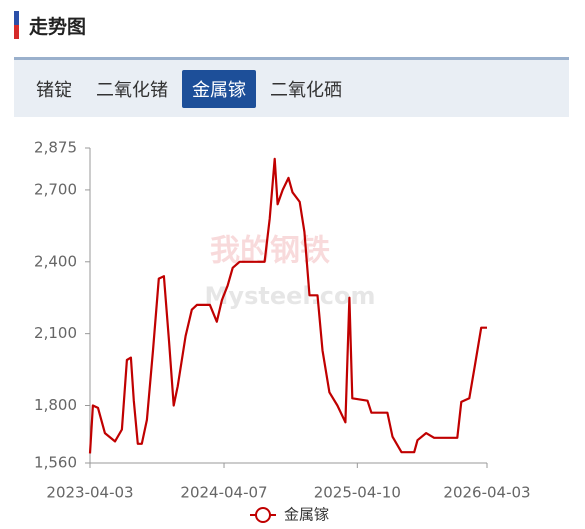 The width and height of the screenshot is (585, 529). What do you see at coordinates (55, 148) in the screenshot?
I see `y-tick-label: 2,875` at bounding box center [55, 148].